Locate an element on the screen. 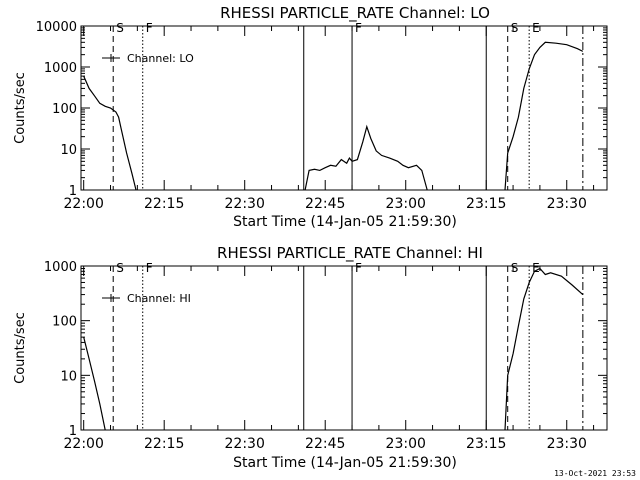  hi-x-tick-label: 22:15 is located at coordinates (164, 444).